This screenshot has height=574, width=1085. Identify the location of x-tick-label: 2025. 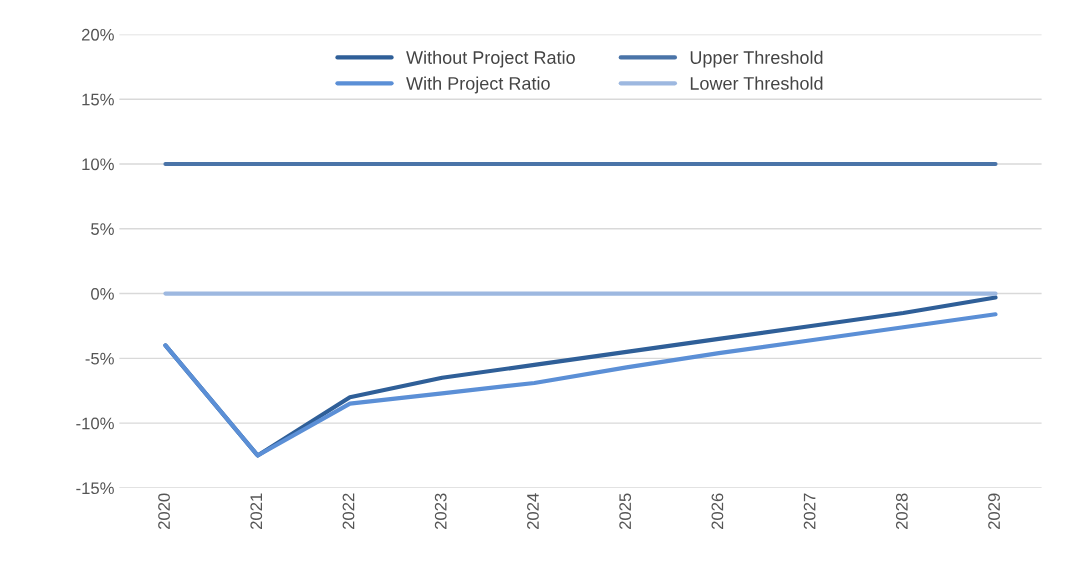
(625, 511).